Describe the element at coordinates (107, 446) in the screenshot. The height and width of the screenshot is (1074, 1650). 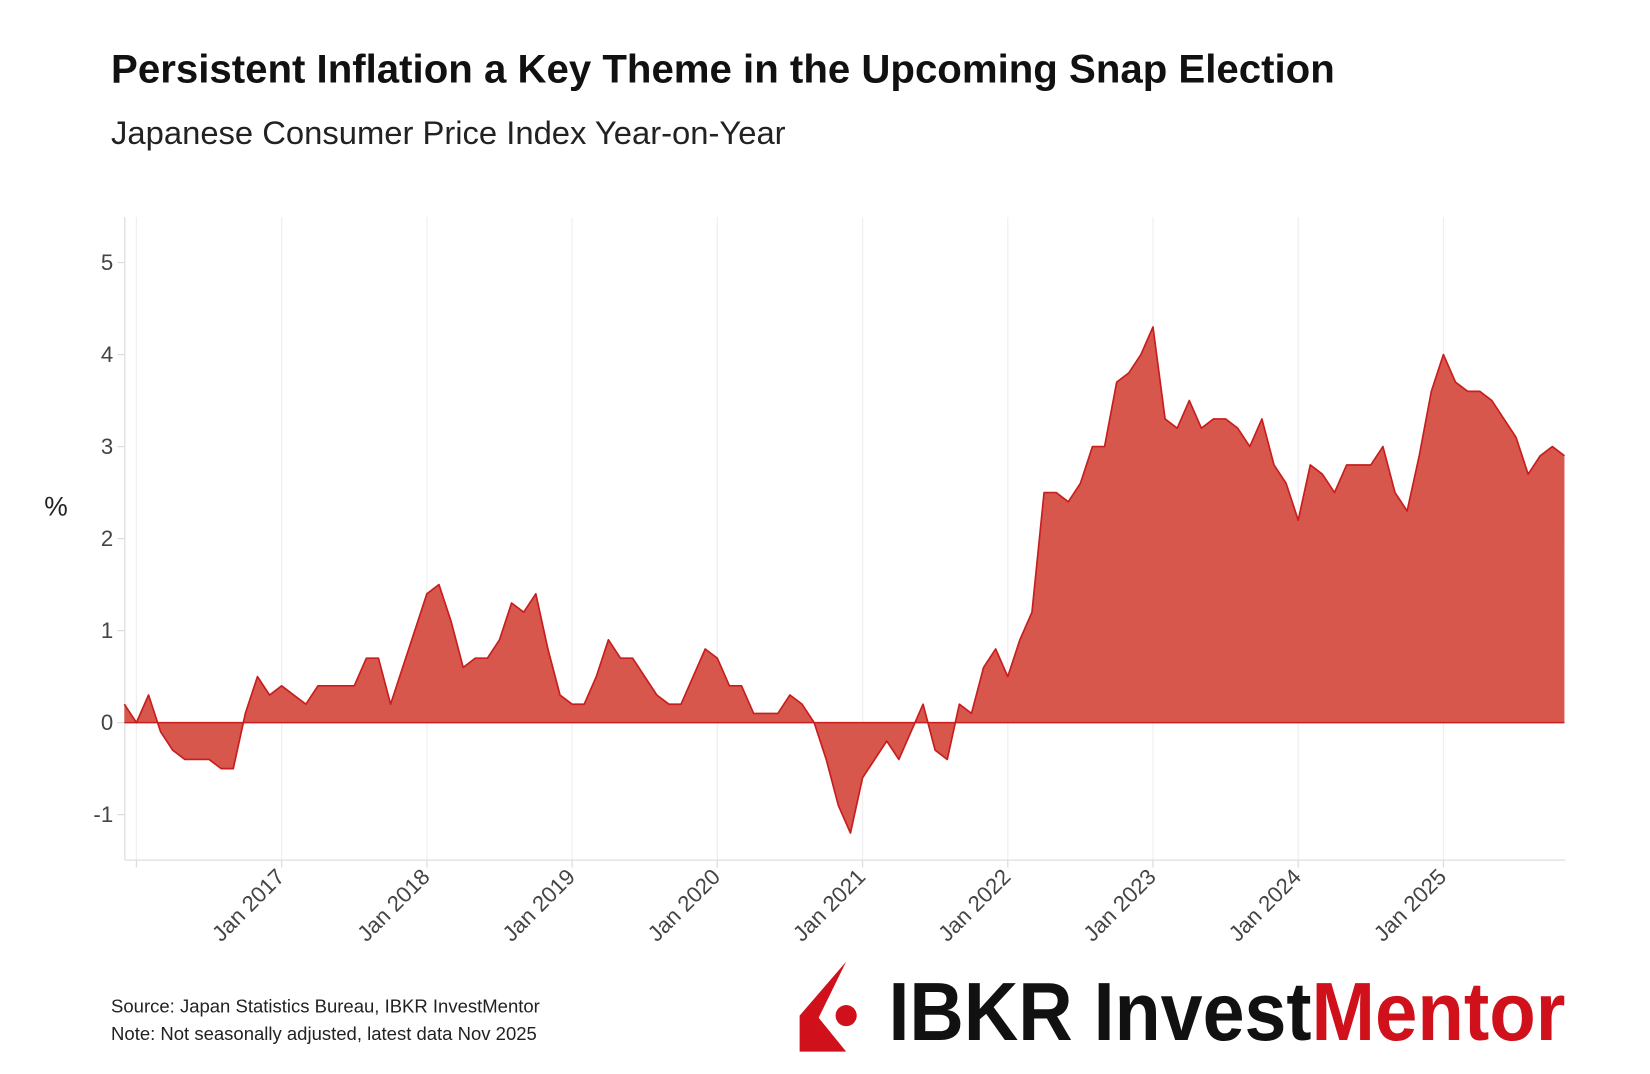
I see `y-tick-label: 3` at that location.